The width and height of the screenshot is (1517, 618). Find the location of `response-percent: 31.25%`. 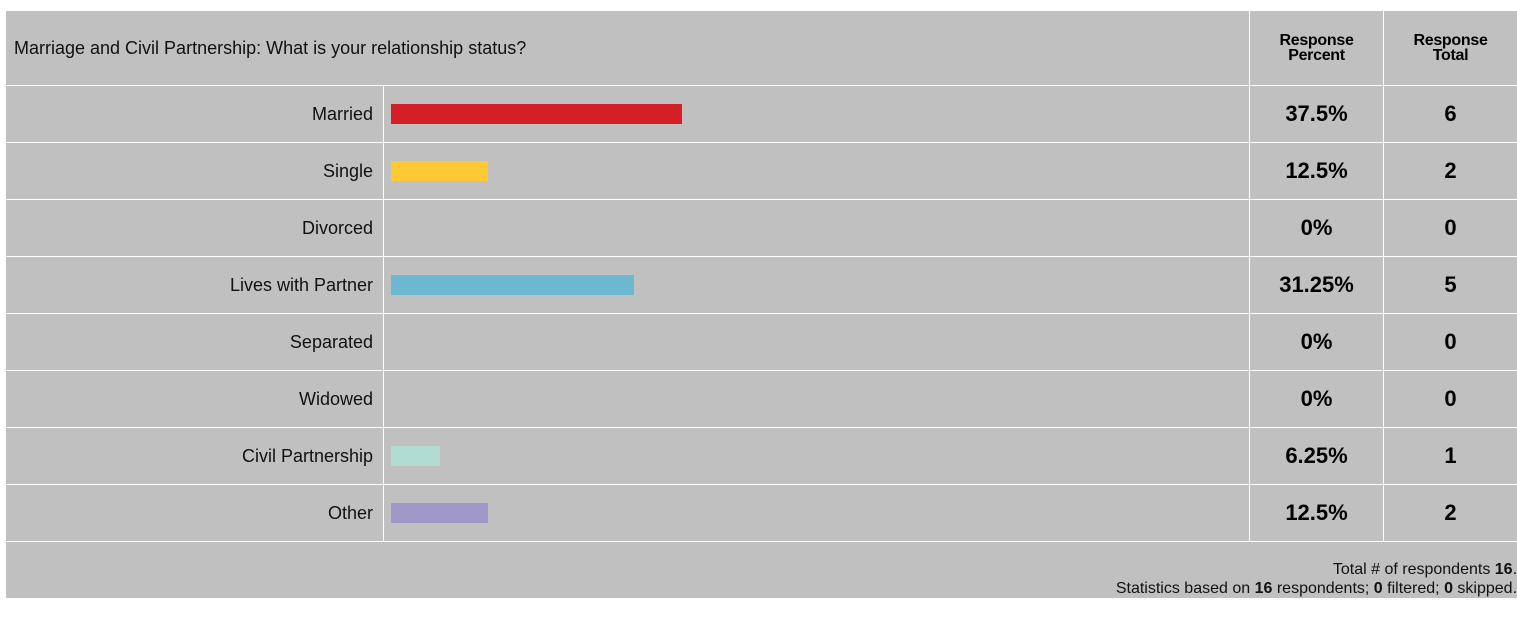

response-percent: 31.25% is located at coordinates (1317, 285).